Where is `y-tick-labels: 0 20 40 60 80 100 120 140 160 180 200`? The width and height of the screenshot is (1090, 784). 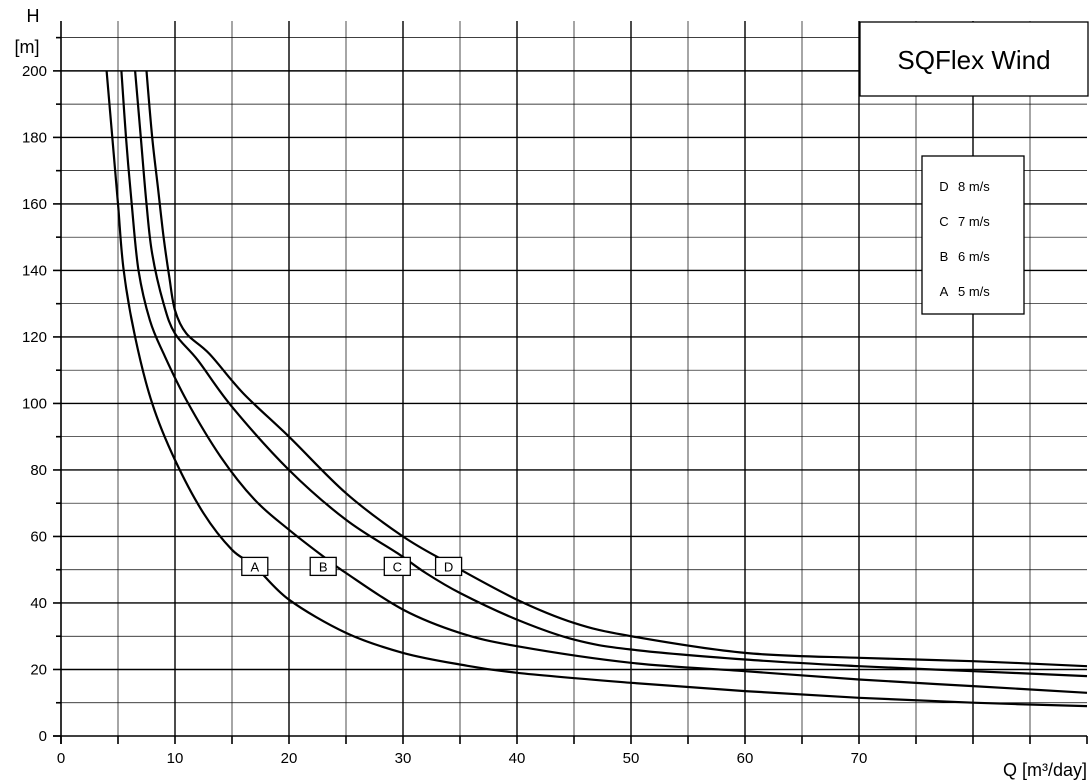
y-tick-labels: 0 20 40 60 80 100 120 140 160 180 200 is located at coordinates (34, 404).